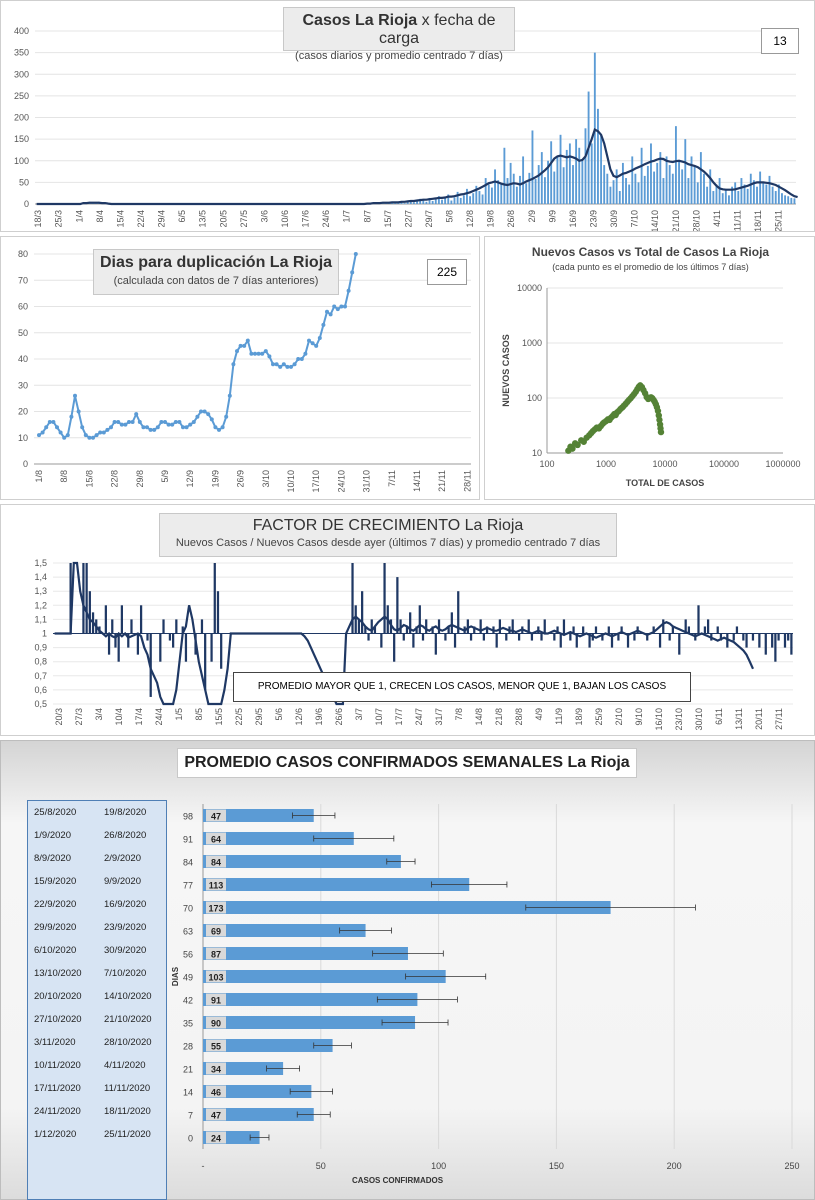  Describe the element at coordinates (399, 717) in the screenshot. I see `x-tick-label: 17/7` at that location.